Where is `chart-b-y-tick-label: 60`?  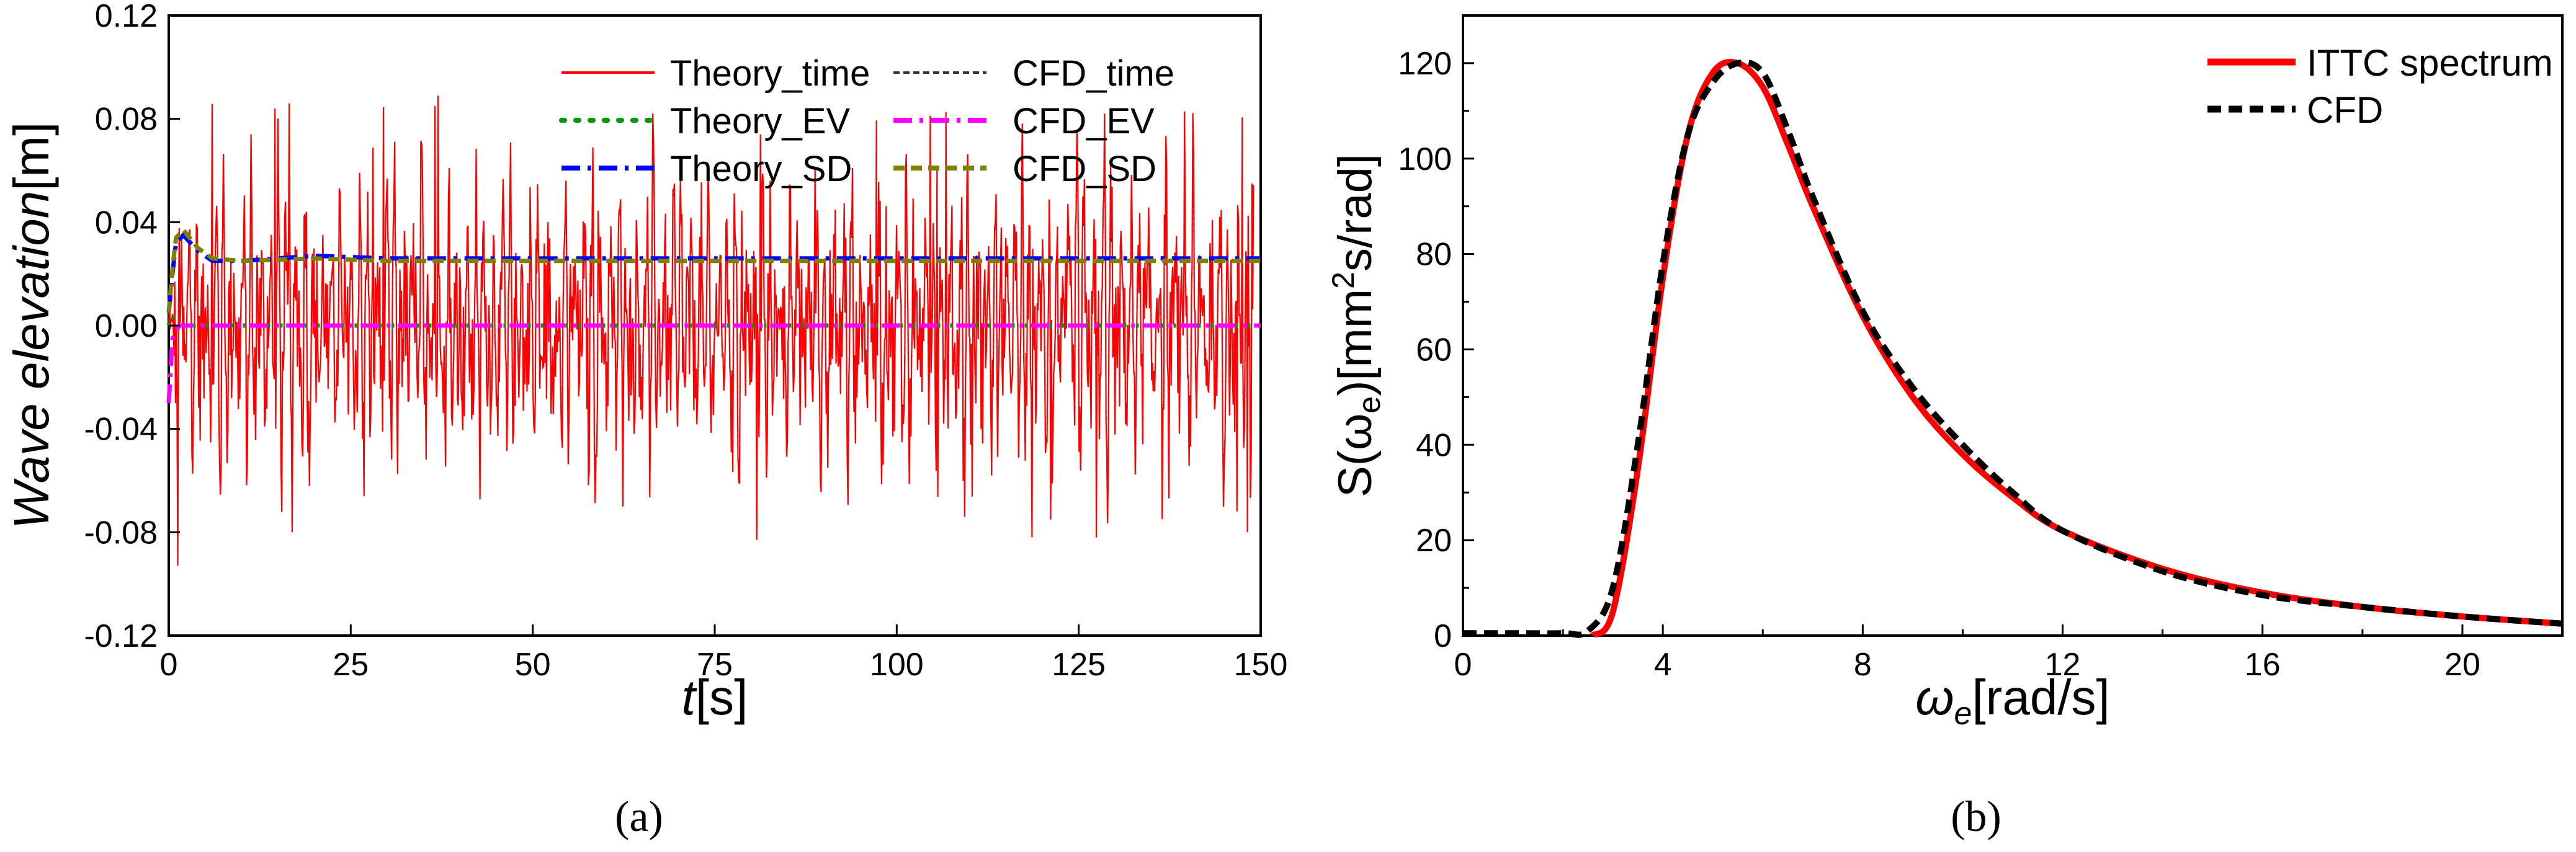
chart-b-y-tick-label: 60 is located at coordinates (1434, 350).